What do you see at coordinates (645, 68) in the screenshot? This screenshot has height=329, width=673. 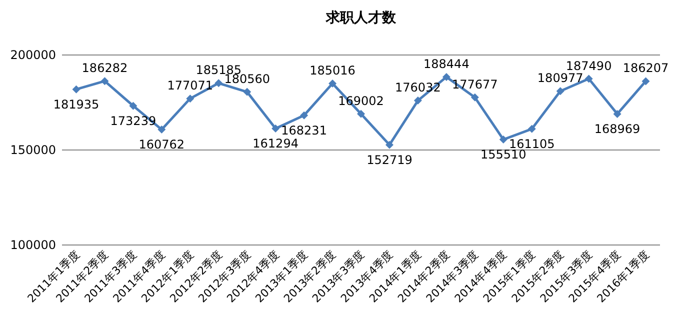 I see `data-label: 186207` at bounding box center [645, 68].